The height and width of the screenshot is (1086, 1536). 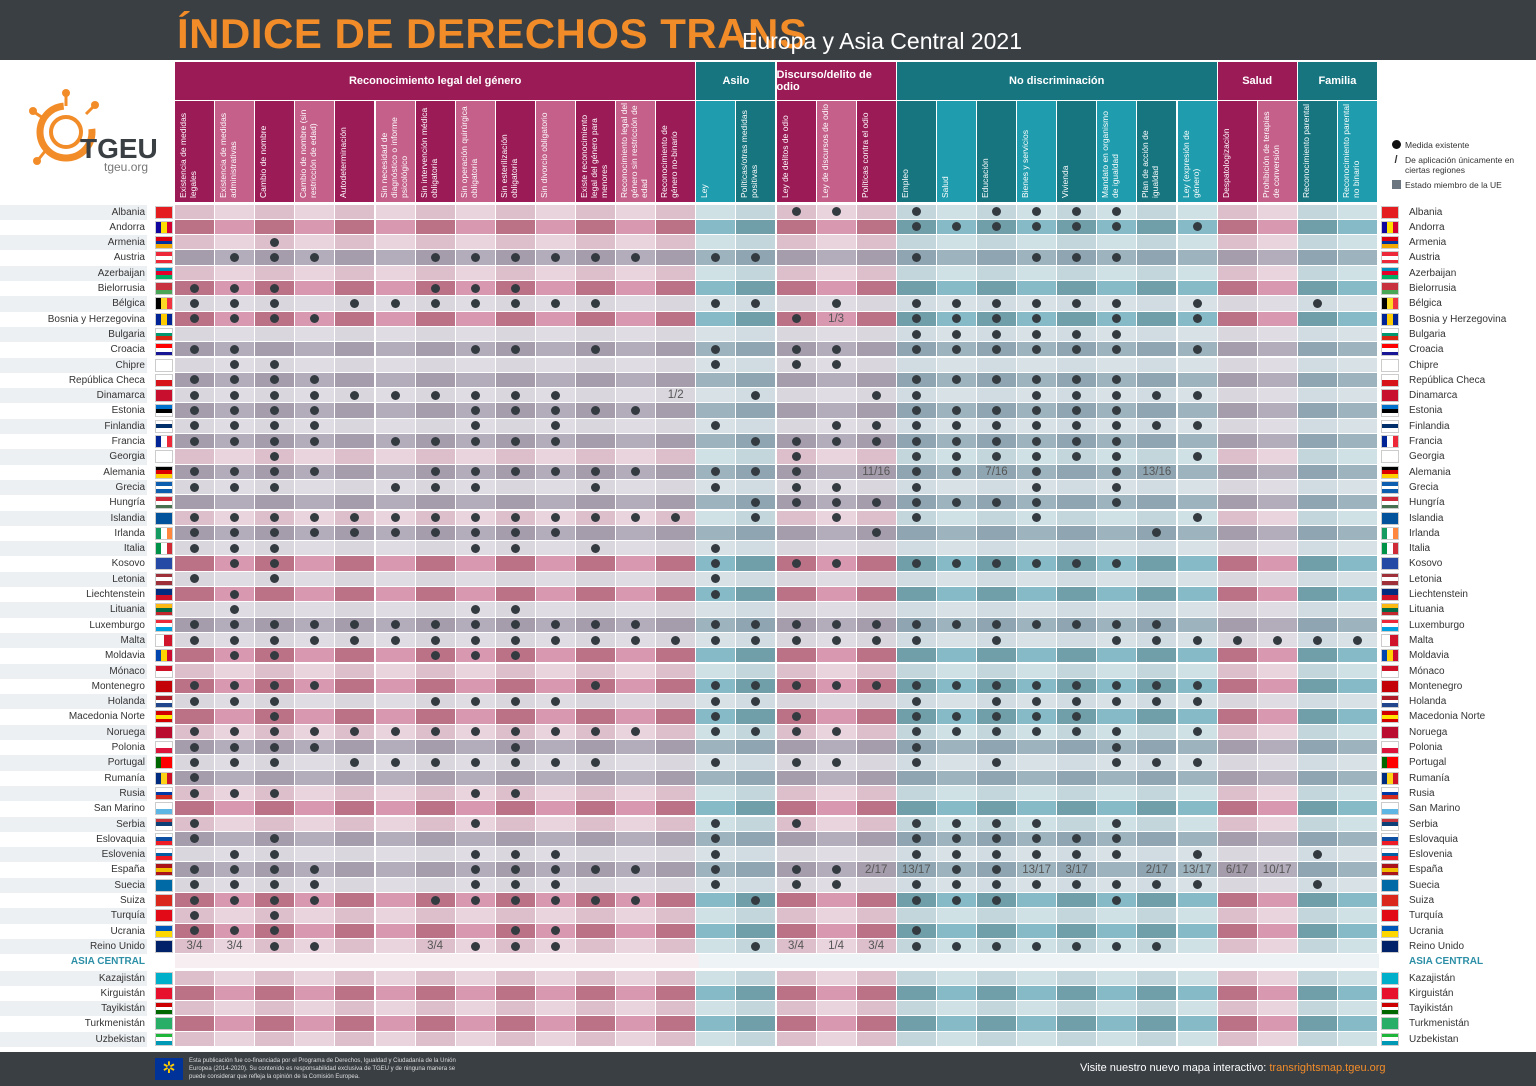 What do you see at coordinates (555, 151) in the screenshot?
I see `column-header: Sin divorcio obligatorio` at bounding box center [555, 151].